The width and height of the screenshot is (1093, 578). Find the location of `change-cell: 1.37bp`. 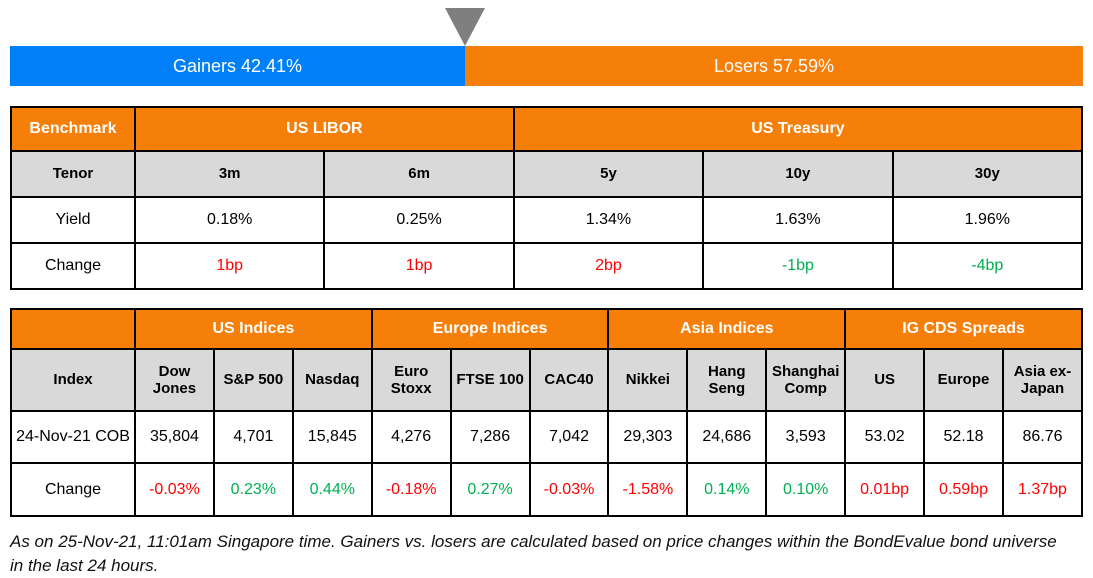

change-cell: 1.37bp is located at coordinates (1042, 489).